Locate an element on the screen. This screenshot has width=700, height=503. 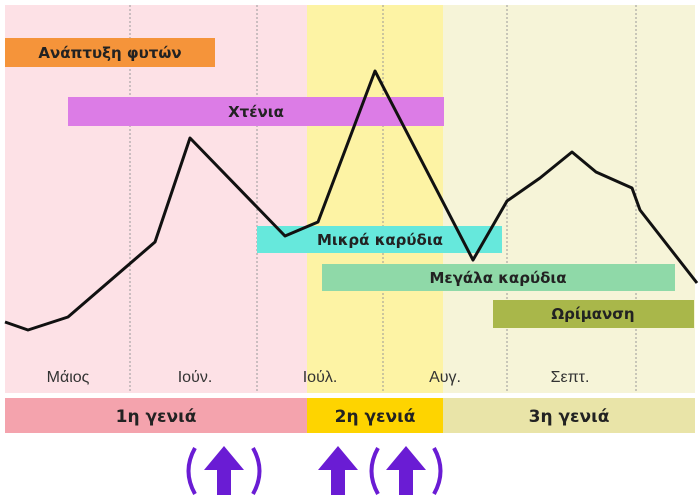
phase-label: Μεγάλα καρύδια is located at coordinates (497, 278).